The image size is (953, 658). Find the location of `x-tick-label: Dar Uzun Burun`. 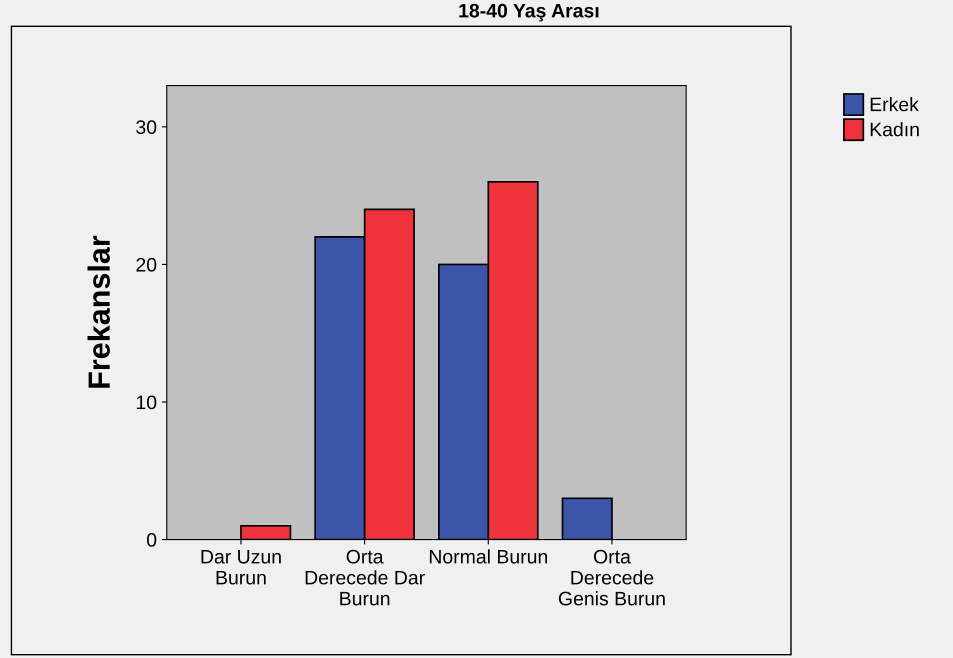

x-tick-label: Dar Uzun Burun is located at coordinates (241, 567).